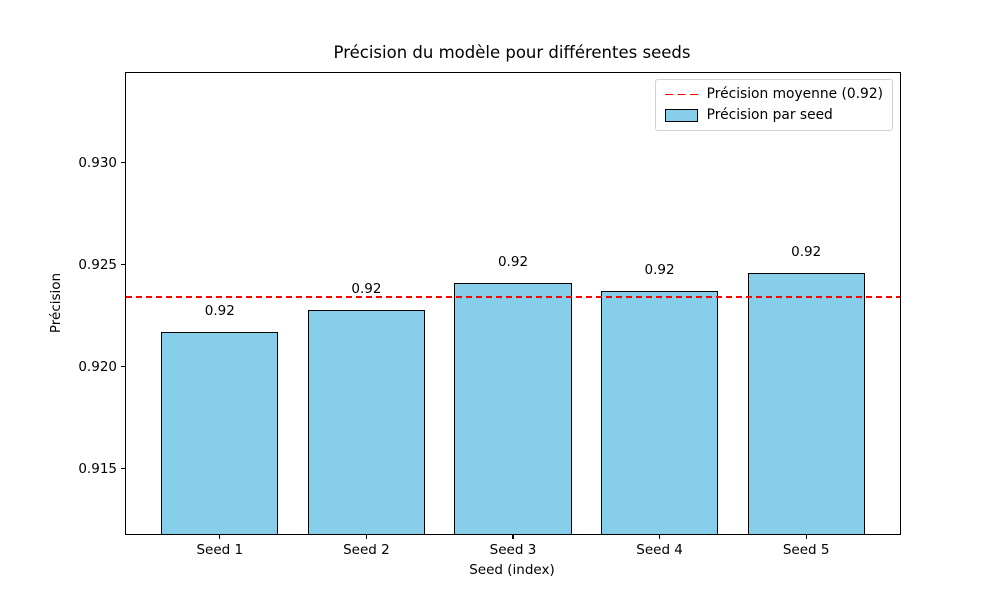 The image size is (1000, 600). What do you see at coordinates (220, 550) in the screenshot?
I see `x-tick-label: Seed 1` at bounding box center [220, 550].